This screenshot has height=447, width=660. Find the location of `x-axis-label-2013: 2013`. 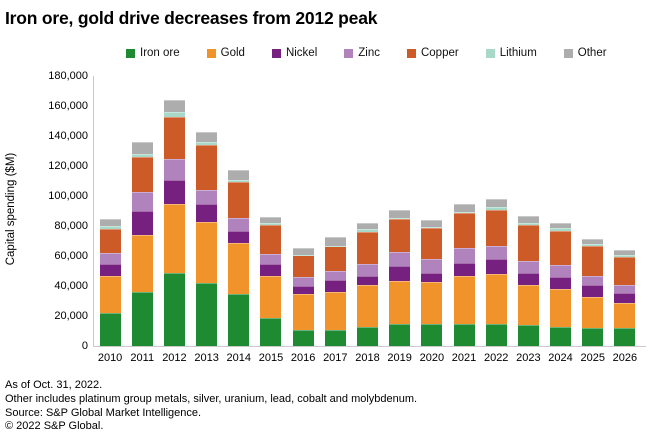

x-axis-label-2013: 2013 is located at coordinates (206, 358).